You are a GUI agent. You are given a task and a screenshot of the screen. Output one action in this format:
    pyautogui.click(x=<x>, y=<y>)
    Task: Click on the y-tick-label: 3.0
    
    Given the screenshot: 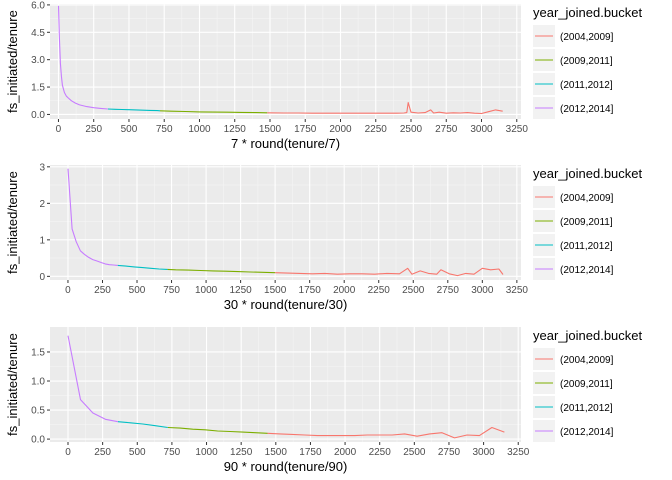 What is the action you would take?
    pyautogui.click(x=38, y=60)
    